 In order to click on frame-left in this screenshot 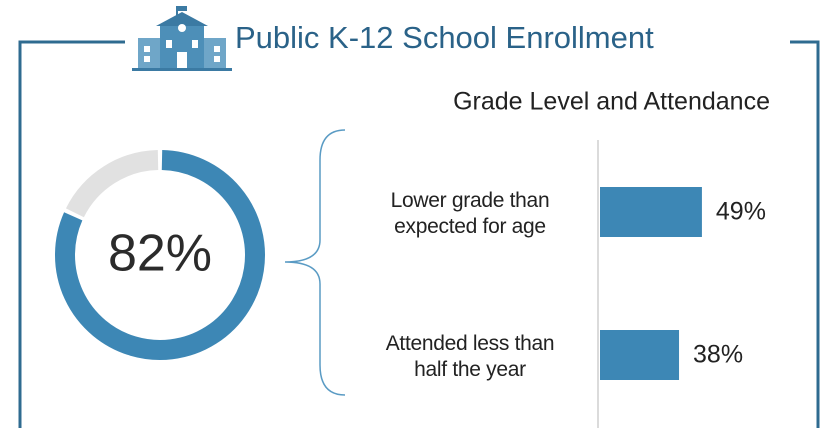, I will do `click(71, 234)`.